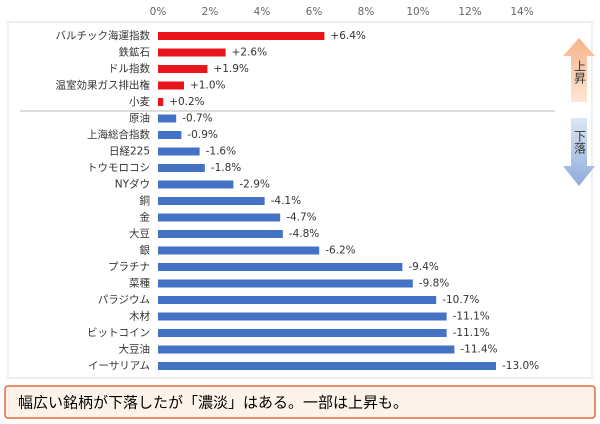 This screenshot has height=424, width=600. I want to click on y-tick-label: 原油, so click(139, 118).